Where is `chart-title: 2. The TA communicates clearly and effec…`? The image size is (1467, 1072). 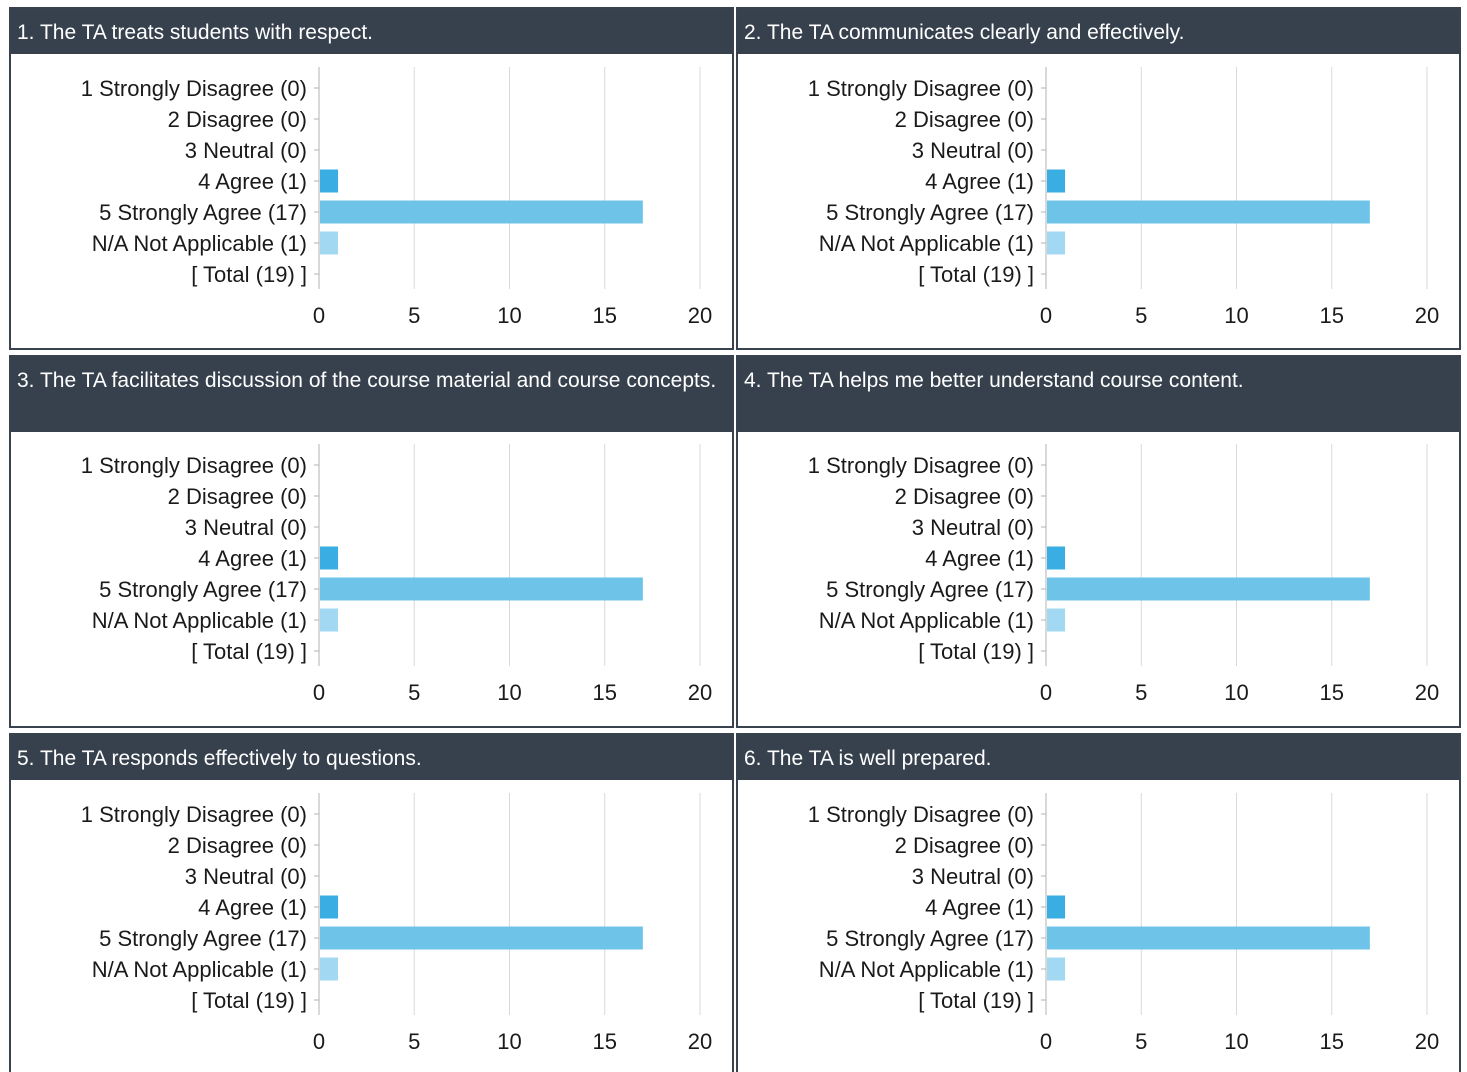 chart-title: 2. The TA communicates clearly and effec… is located at coordinates (1098, 31).